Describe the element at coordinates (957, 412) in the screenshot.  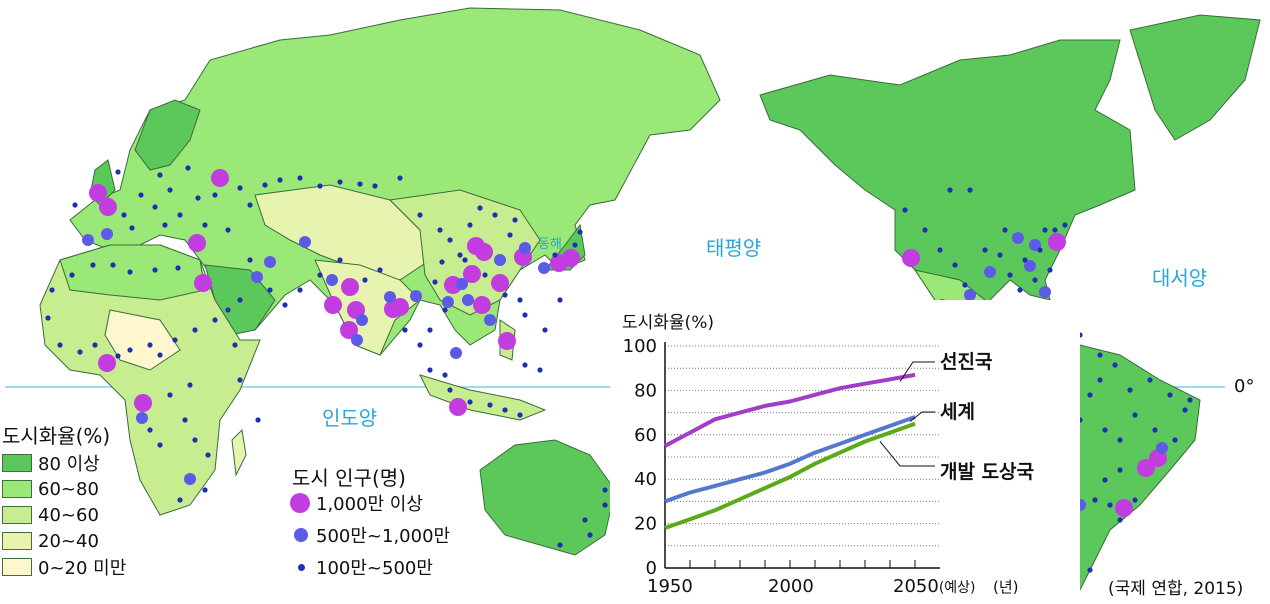
I see `series-label: 세계` at that location.